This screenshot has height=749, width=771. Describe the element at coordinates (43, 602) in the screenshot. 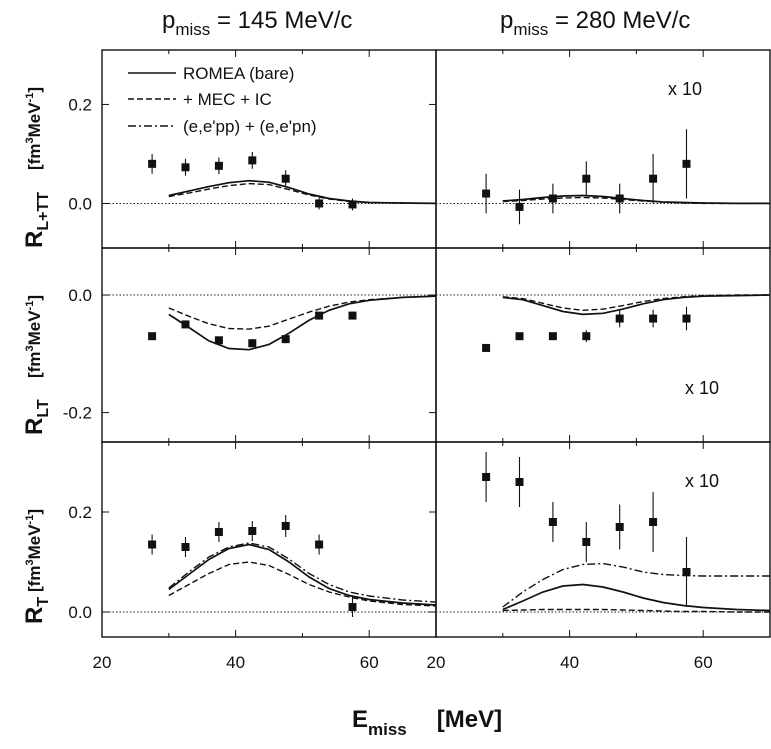

I see `ylabel-row-3-sub: T` at that location.